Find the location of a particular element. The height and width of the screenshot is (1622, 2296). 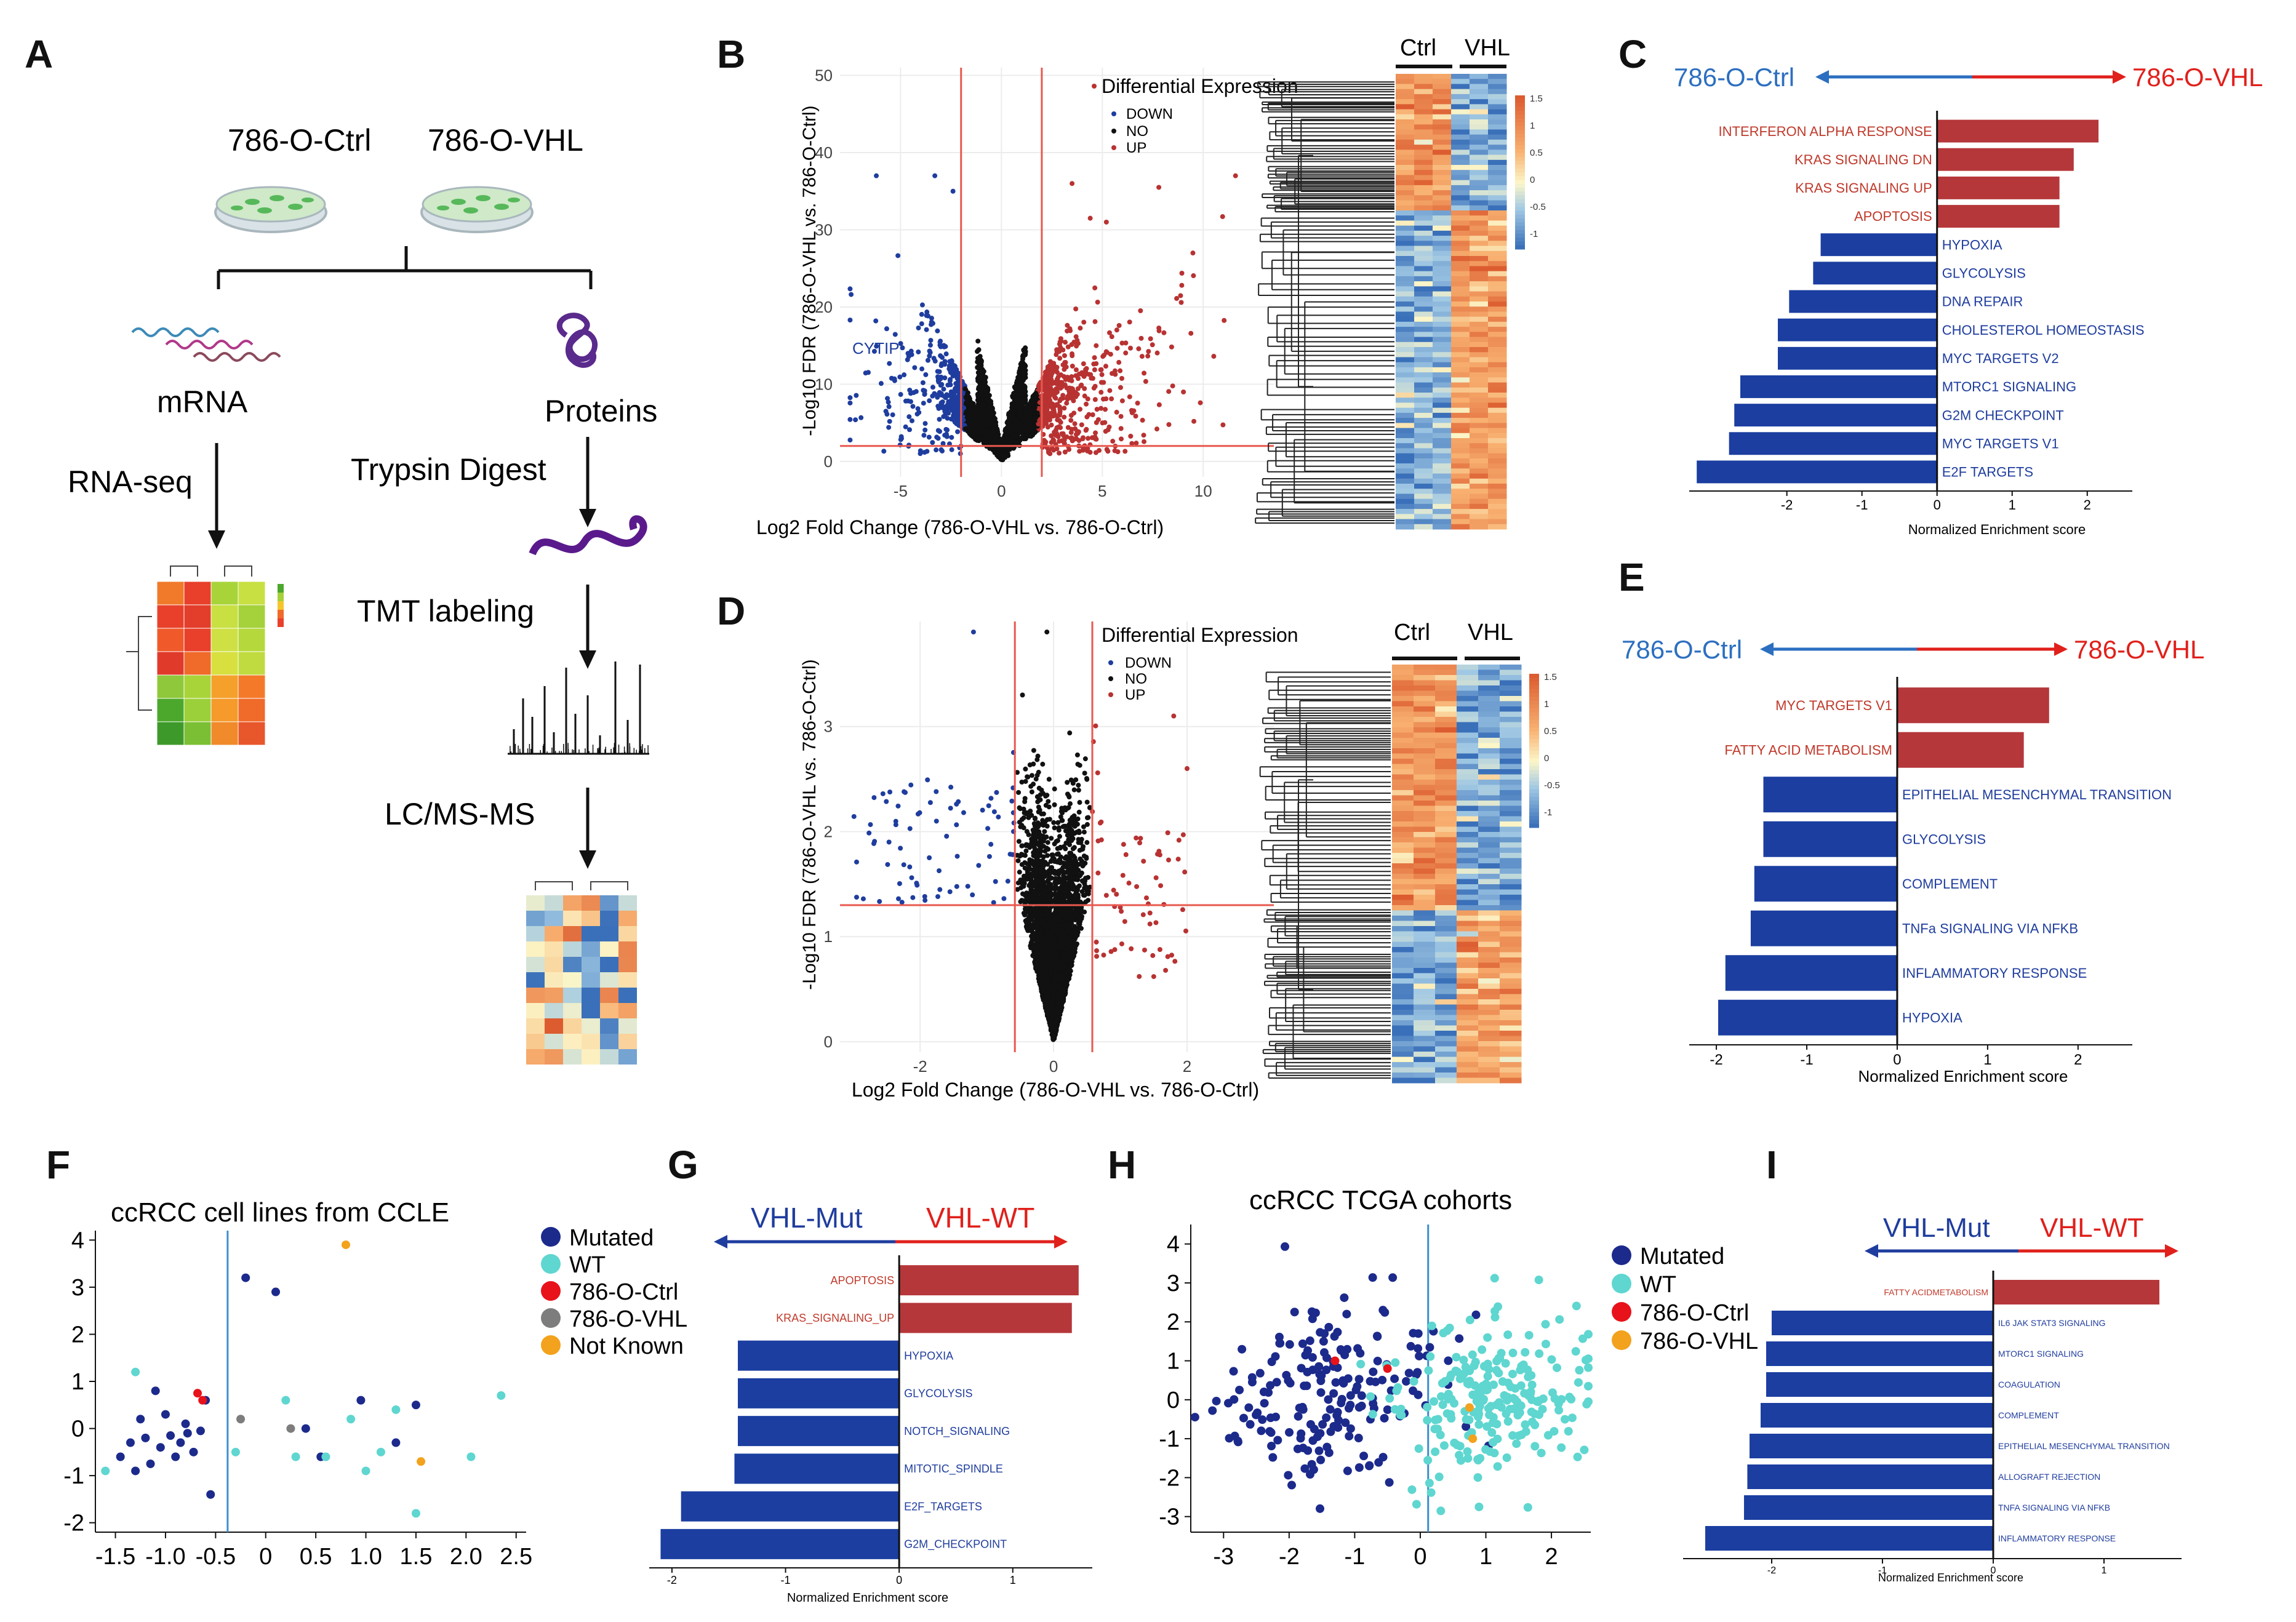

bar-e2f-targets is located at coordinates (1817, 472).